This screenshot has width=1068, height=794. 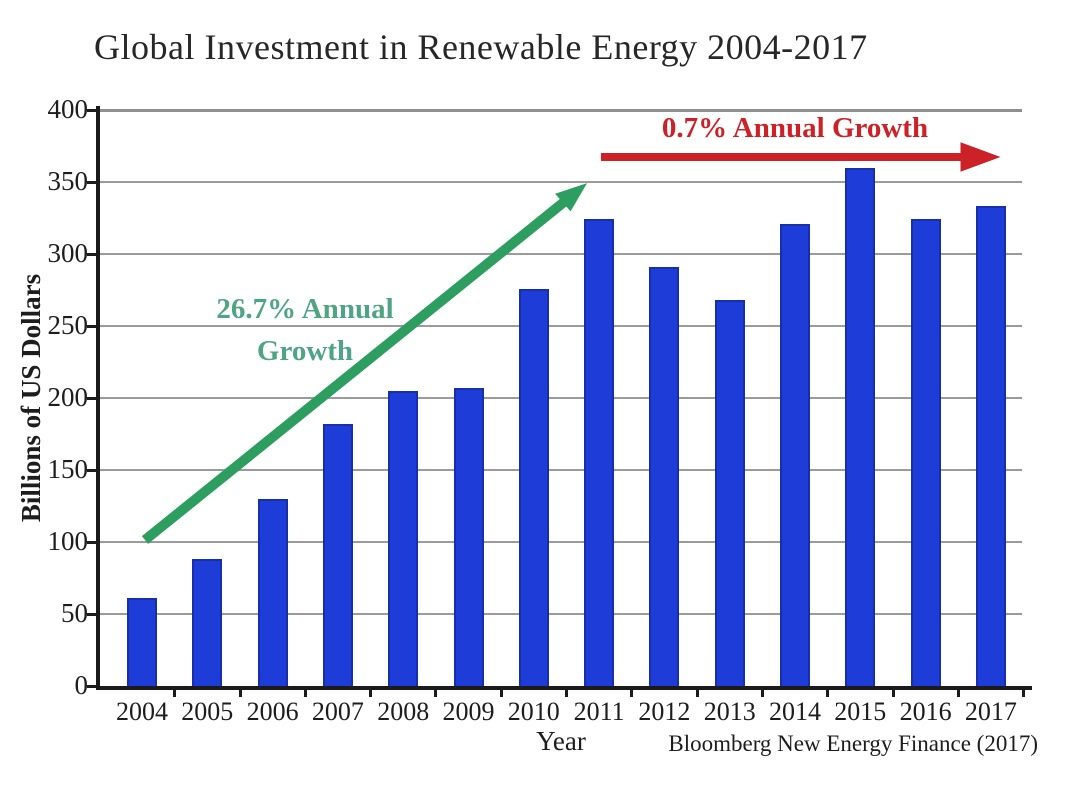 I want to click on green-annotation-line1: 26.7% Annual, so click(x=305, y=309).